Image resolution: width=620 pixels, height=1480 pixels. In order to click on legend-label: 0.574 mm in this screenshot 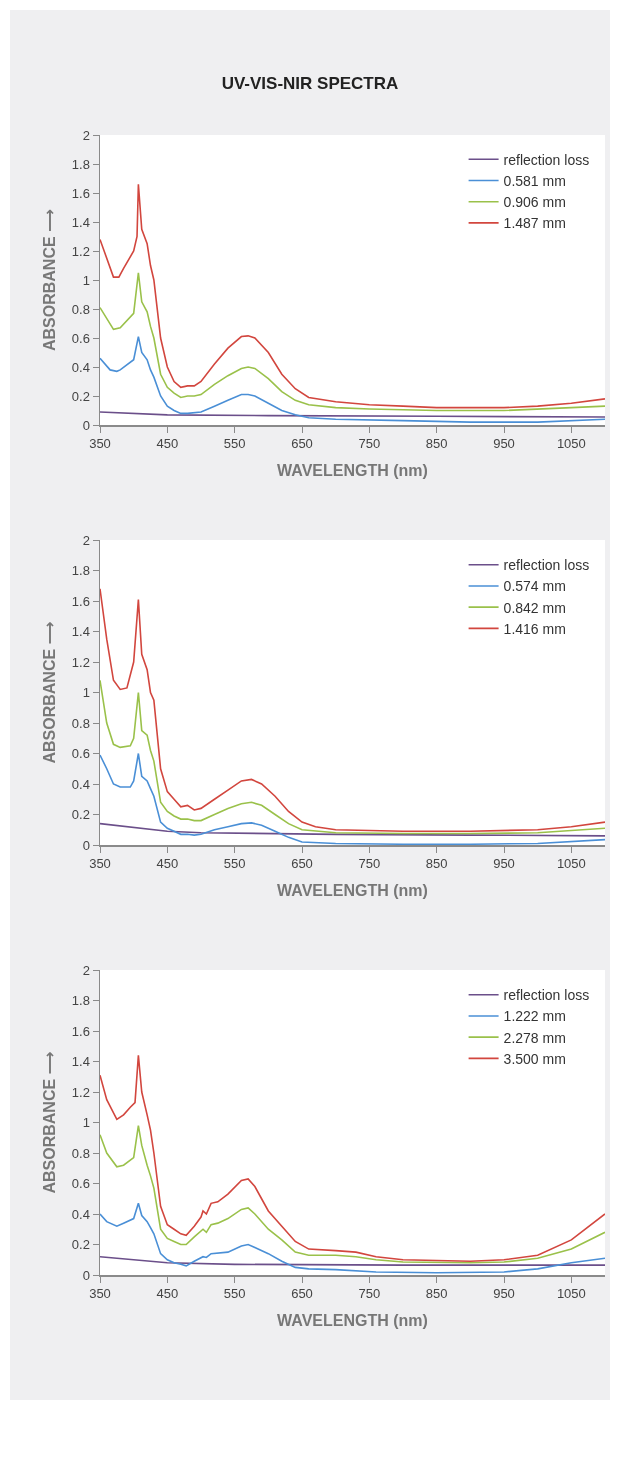, I will do `click(534, 586)`.